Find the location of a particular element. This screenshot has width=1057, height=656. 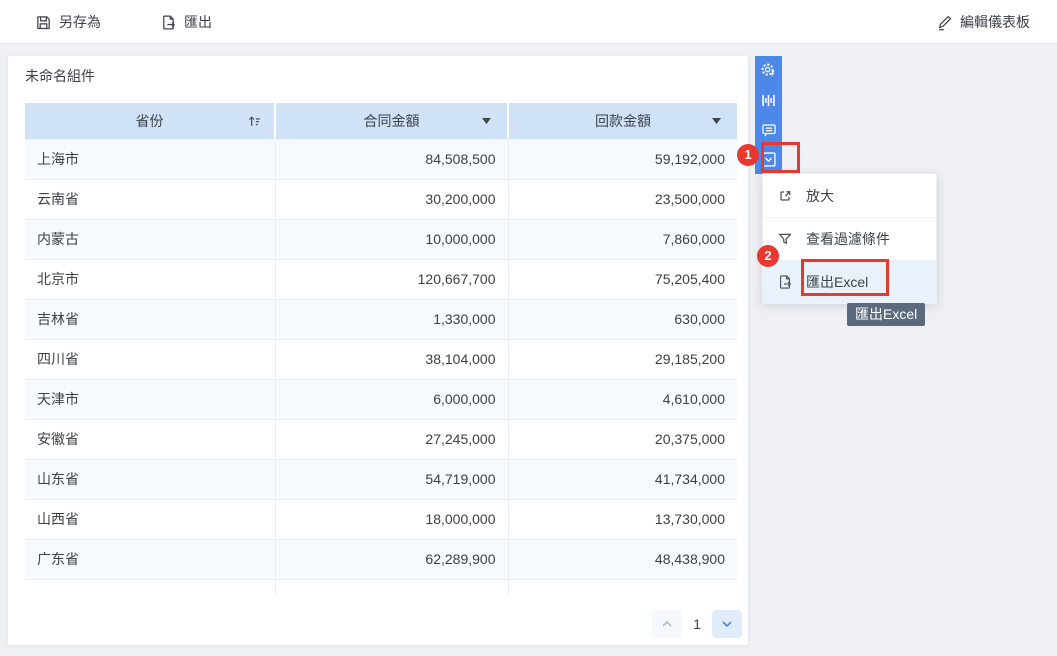

context-menu: 放大 查看過濾條件 匯出Excel is located at coordinates (849, 238).